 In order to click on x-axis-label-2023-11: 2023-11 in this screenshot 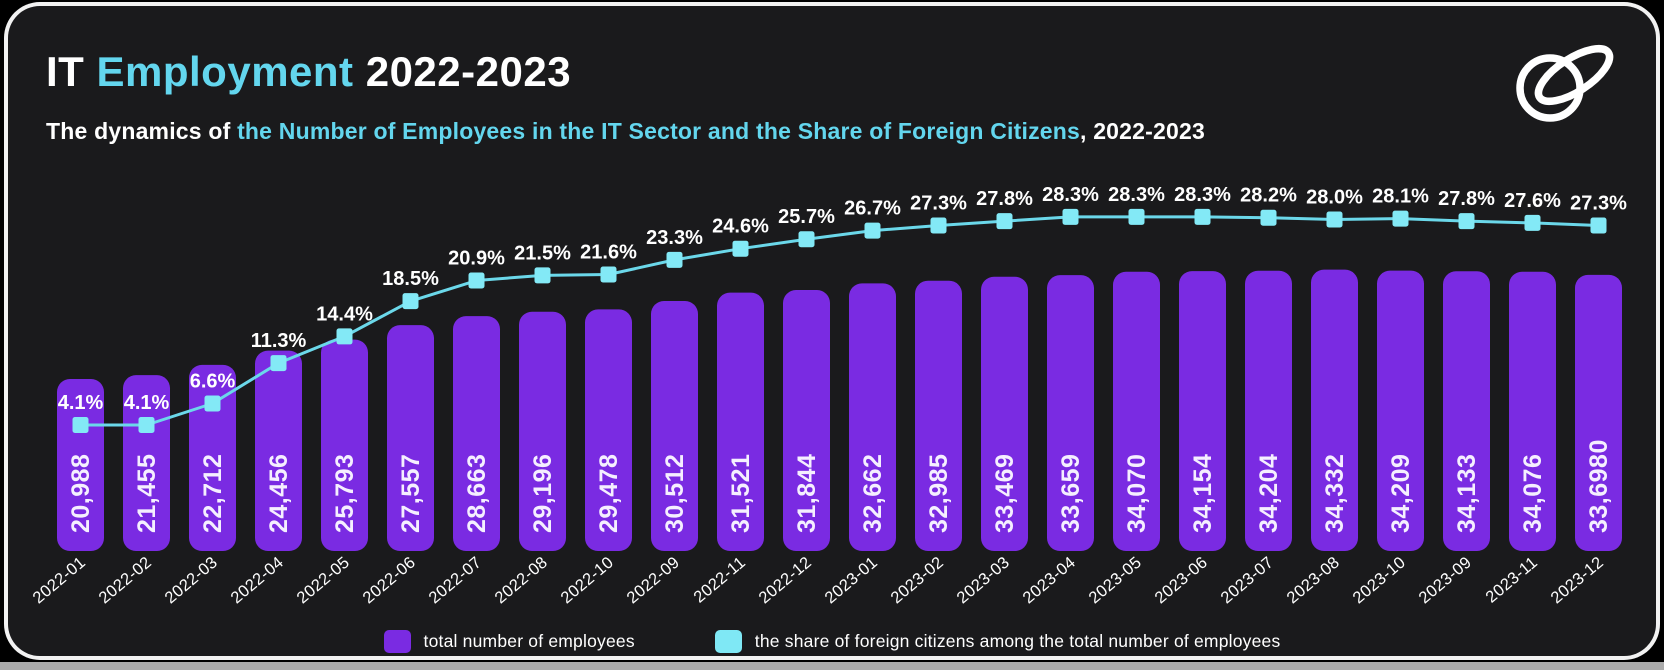, I will do `click(1511, 579)`.